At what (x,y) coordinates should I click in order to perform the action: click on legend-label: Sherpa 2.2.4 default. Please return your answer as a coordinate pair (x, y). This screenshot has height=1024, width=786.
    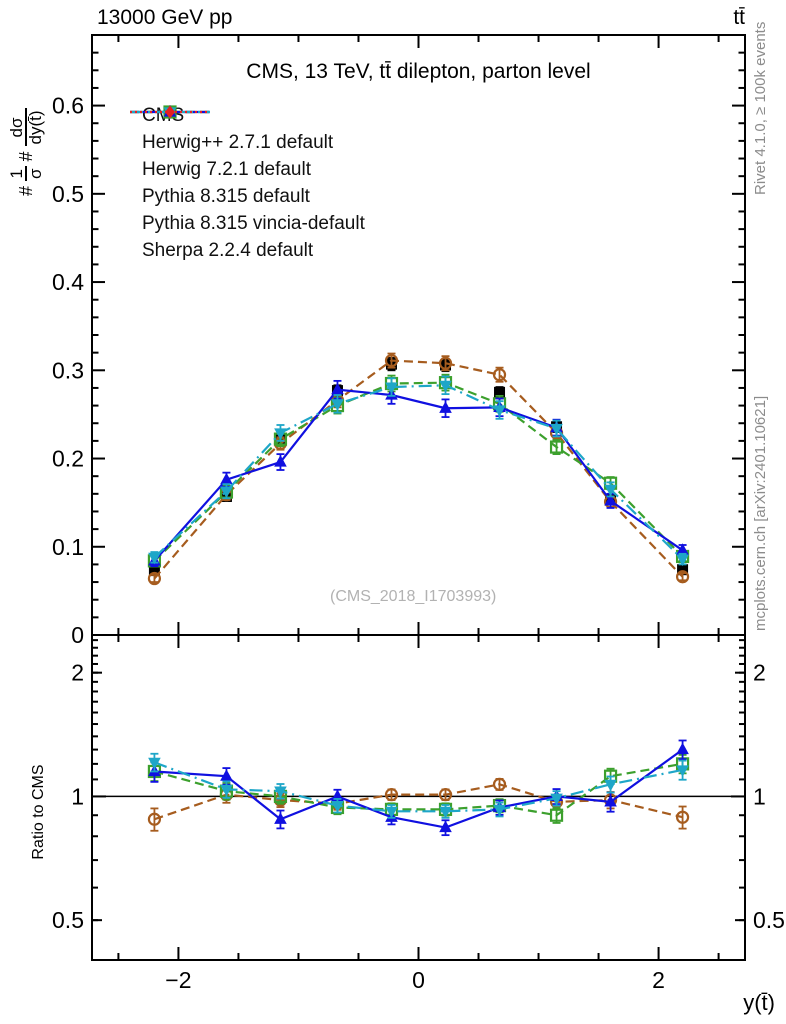
    Looking at the image, I should click on (228, 250).